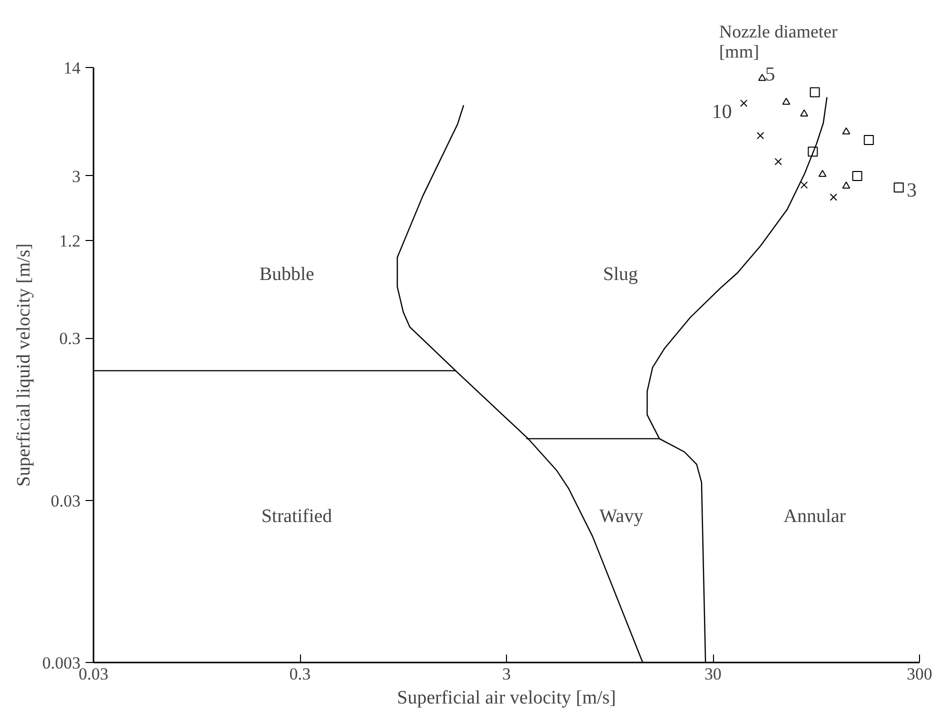 The image size is (933, 727). Describe the element at coordinates (69, 338) in the screenshot. I see `y-tick-label: 0.3` at that location.